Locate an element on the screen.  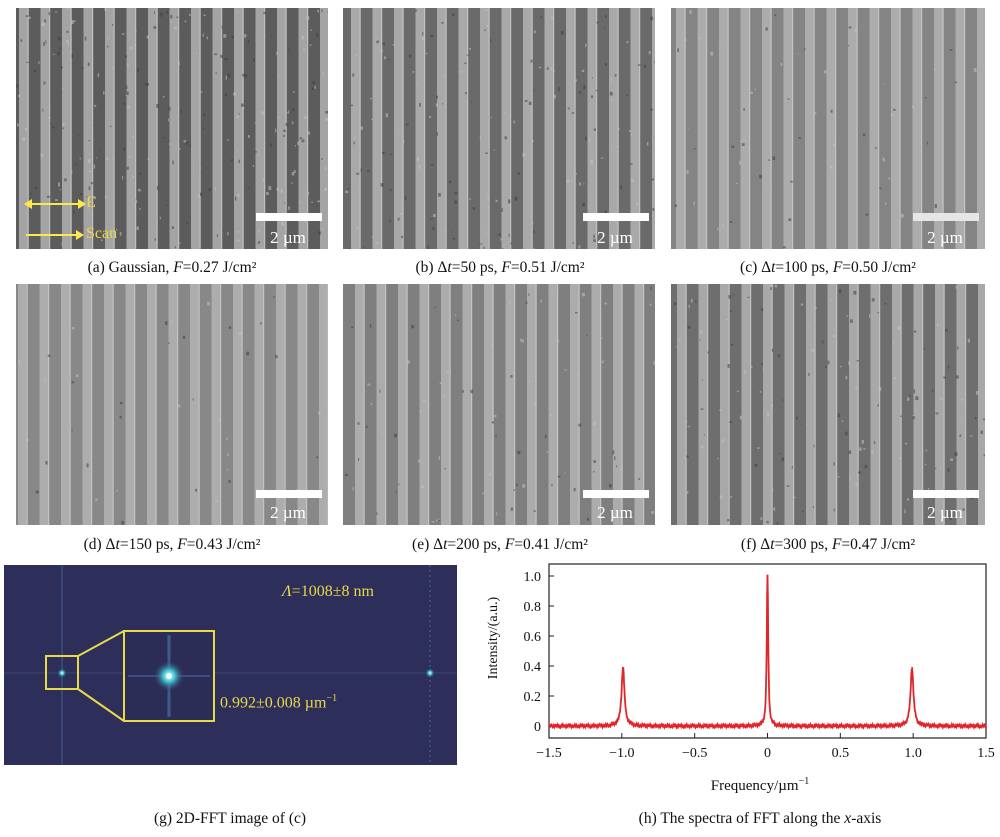
fft-image: Λ=1008±8 nm 0.992±0.008 µm−1 is located at coordinates (230, 665).